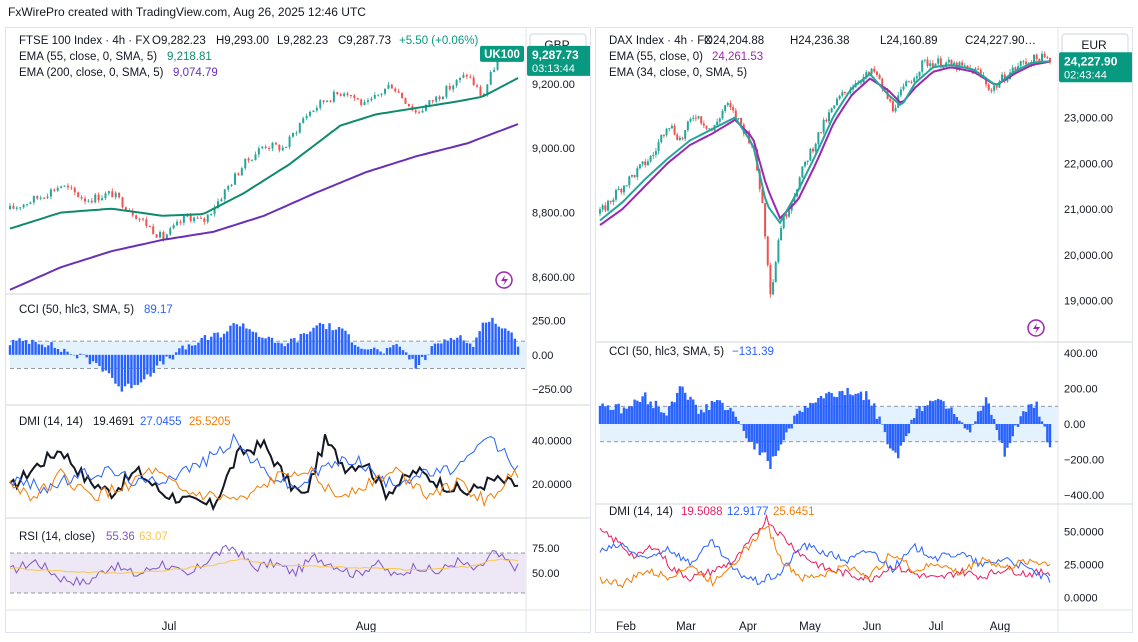  What do you see at coordinates (1088, 164) in the screenshot?
I see `main-ytick-label: 22,000.00` at bounding box center [1088, 164].